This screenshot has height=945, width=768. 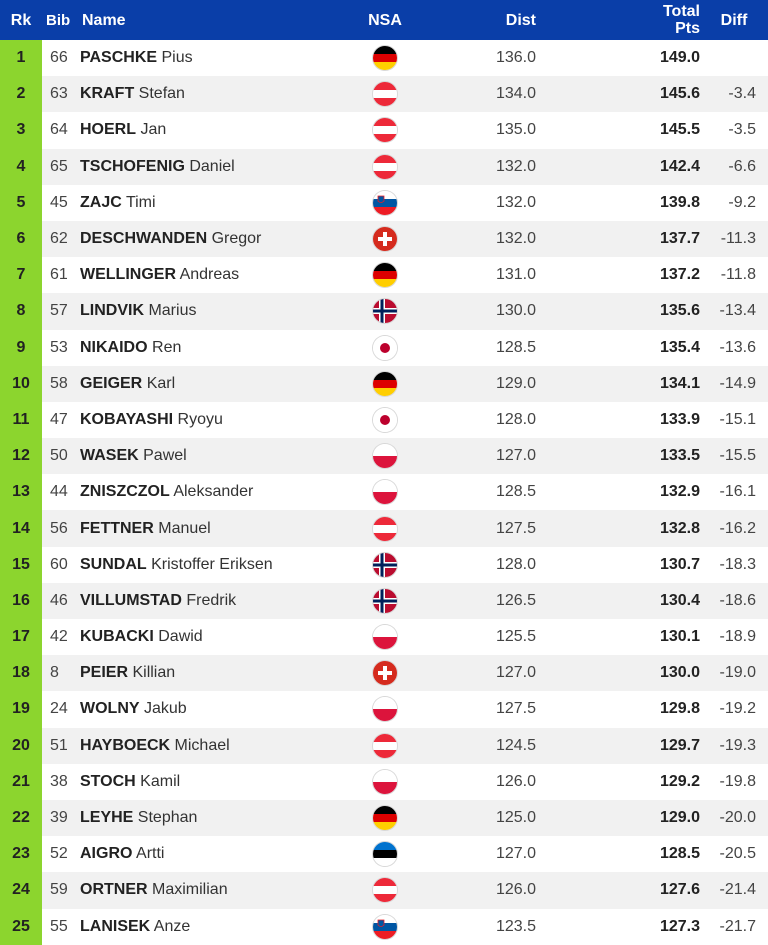 I want to click on header-total-line2: Pts, so click(x=687, y=28).